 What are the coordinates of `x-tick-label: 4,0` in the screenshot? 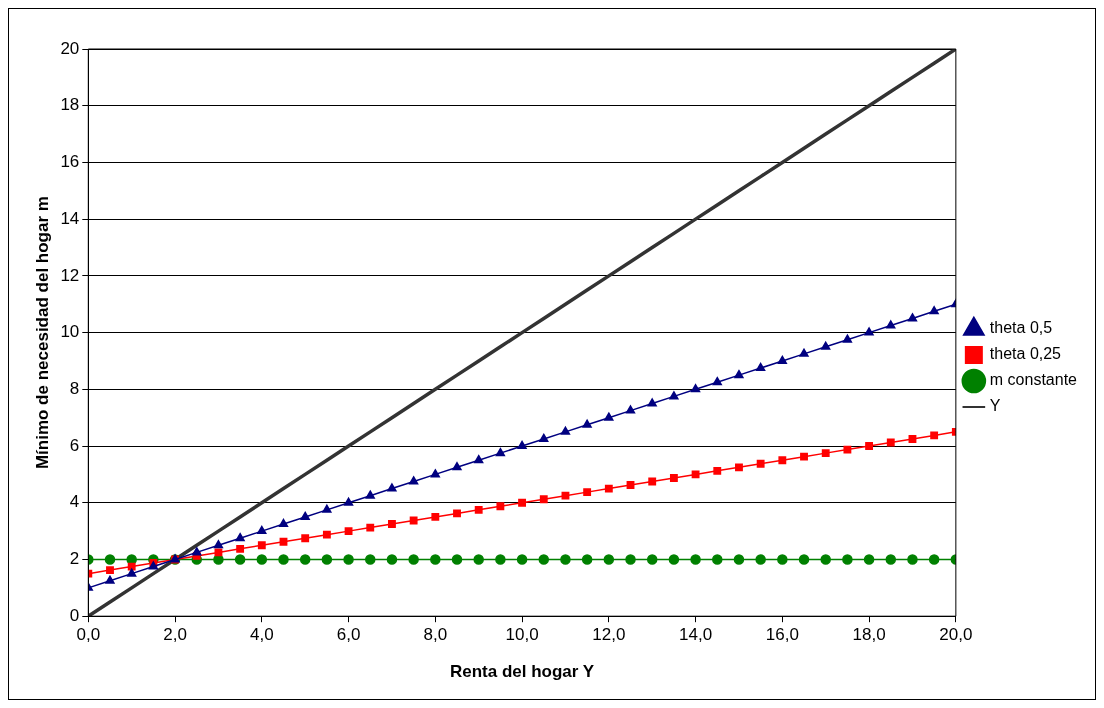 It's located at (262, 635).